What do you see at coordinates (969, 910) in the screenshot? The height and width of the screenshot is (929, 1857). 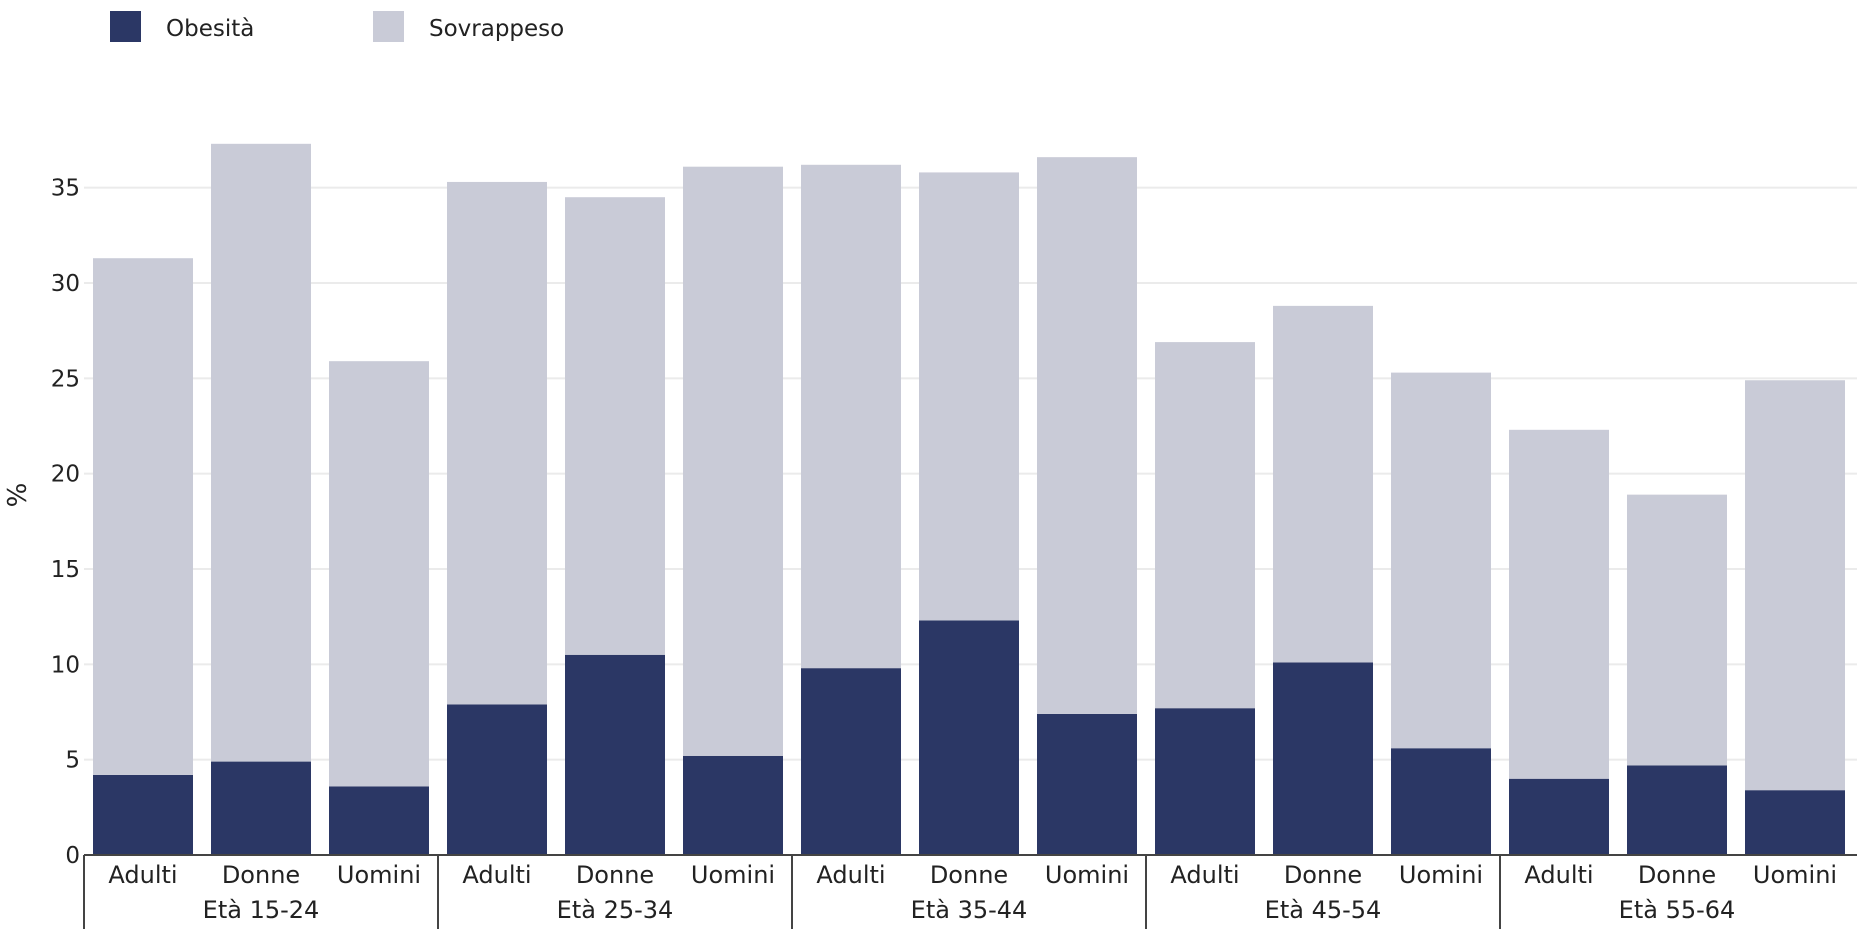 I see `x-group-label: Età 35-44` at bounding box center [969, 910].